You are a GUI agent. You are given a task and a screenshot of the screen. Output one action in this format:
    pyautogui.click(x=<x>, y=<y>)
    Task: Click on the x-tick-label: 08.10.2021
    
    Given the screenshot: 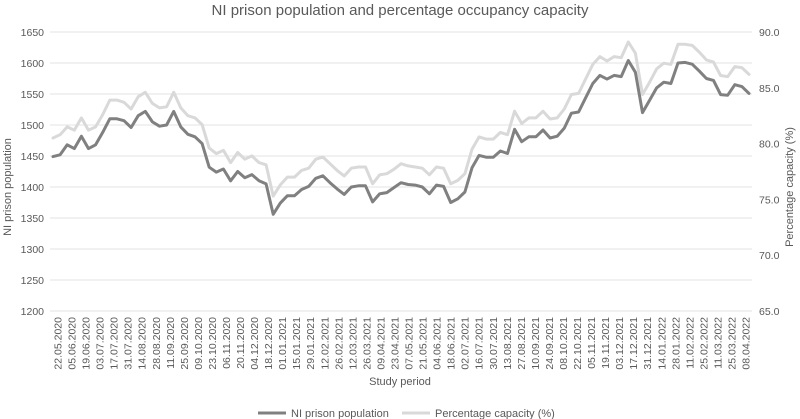 What is the action you would take?
    pyautogui.click(x=564, y=343)
    